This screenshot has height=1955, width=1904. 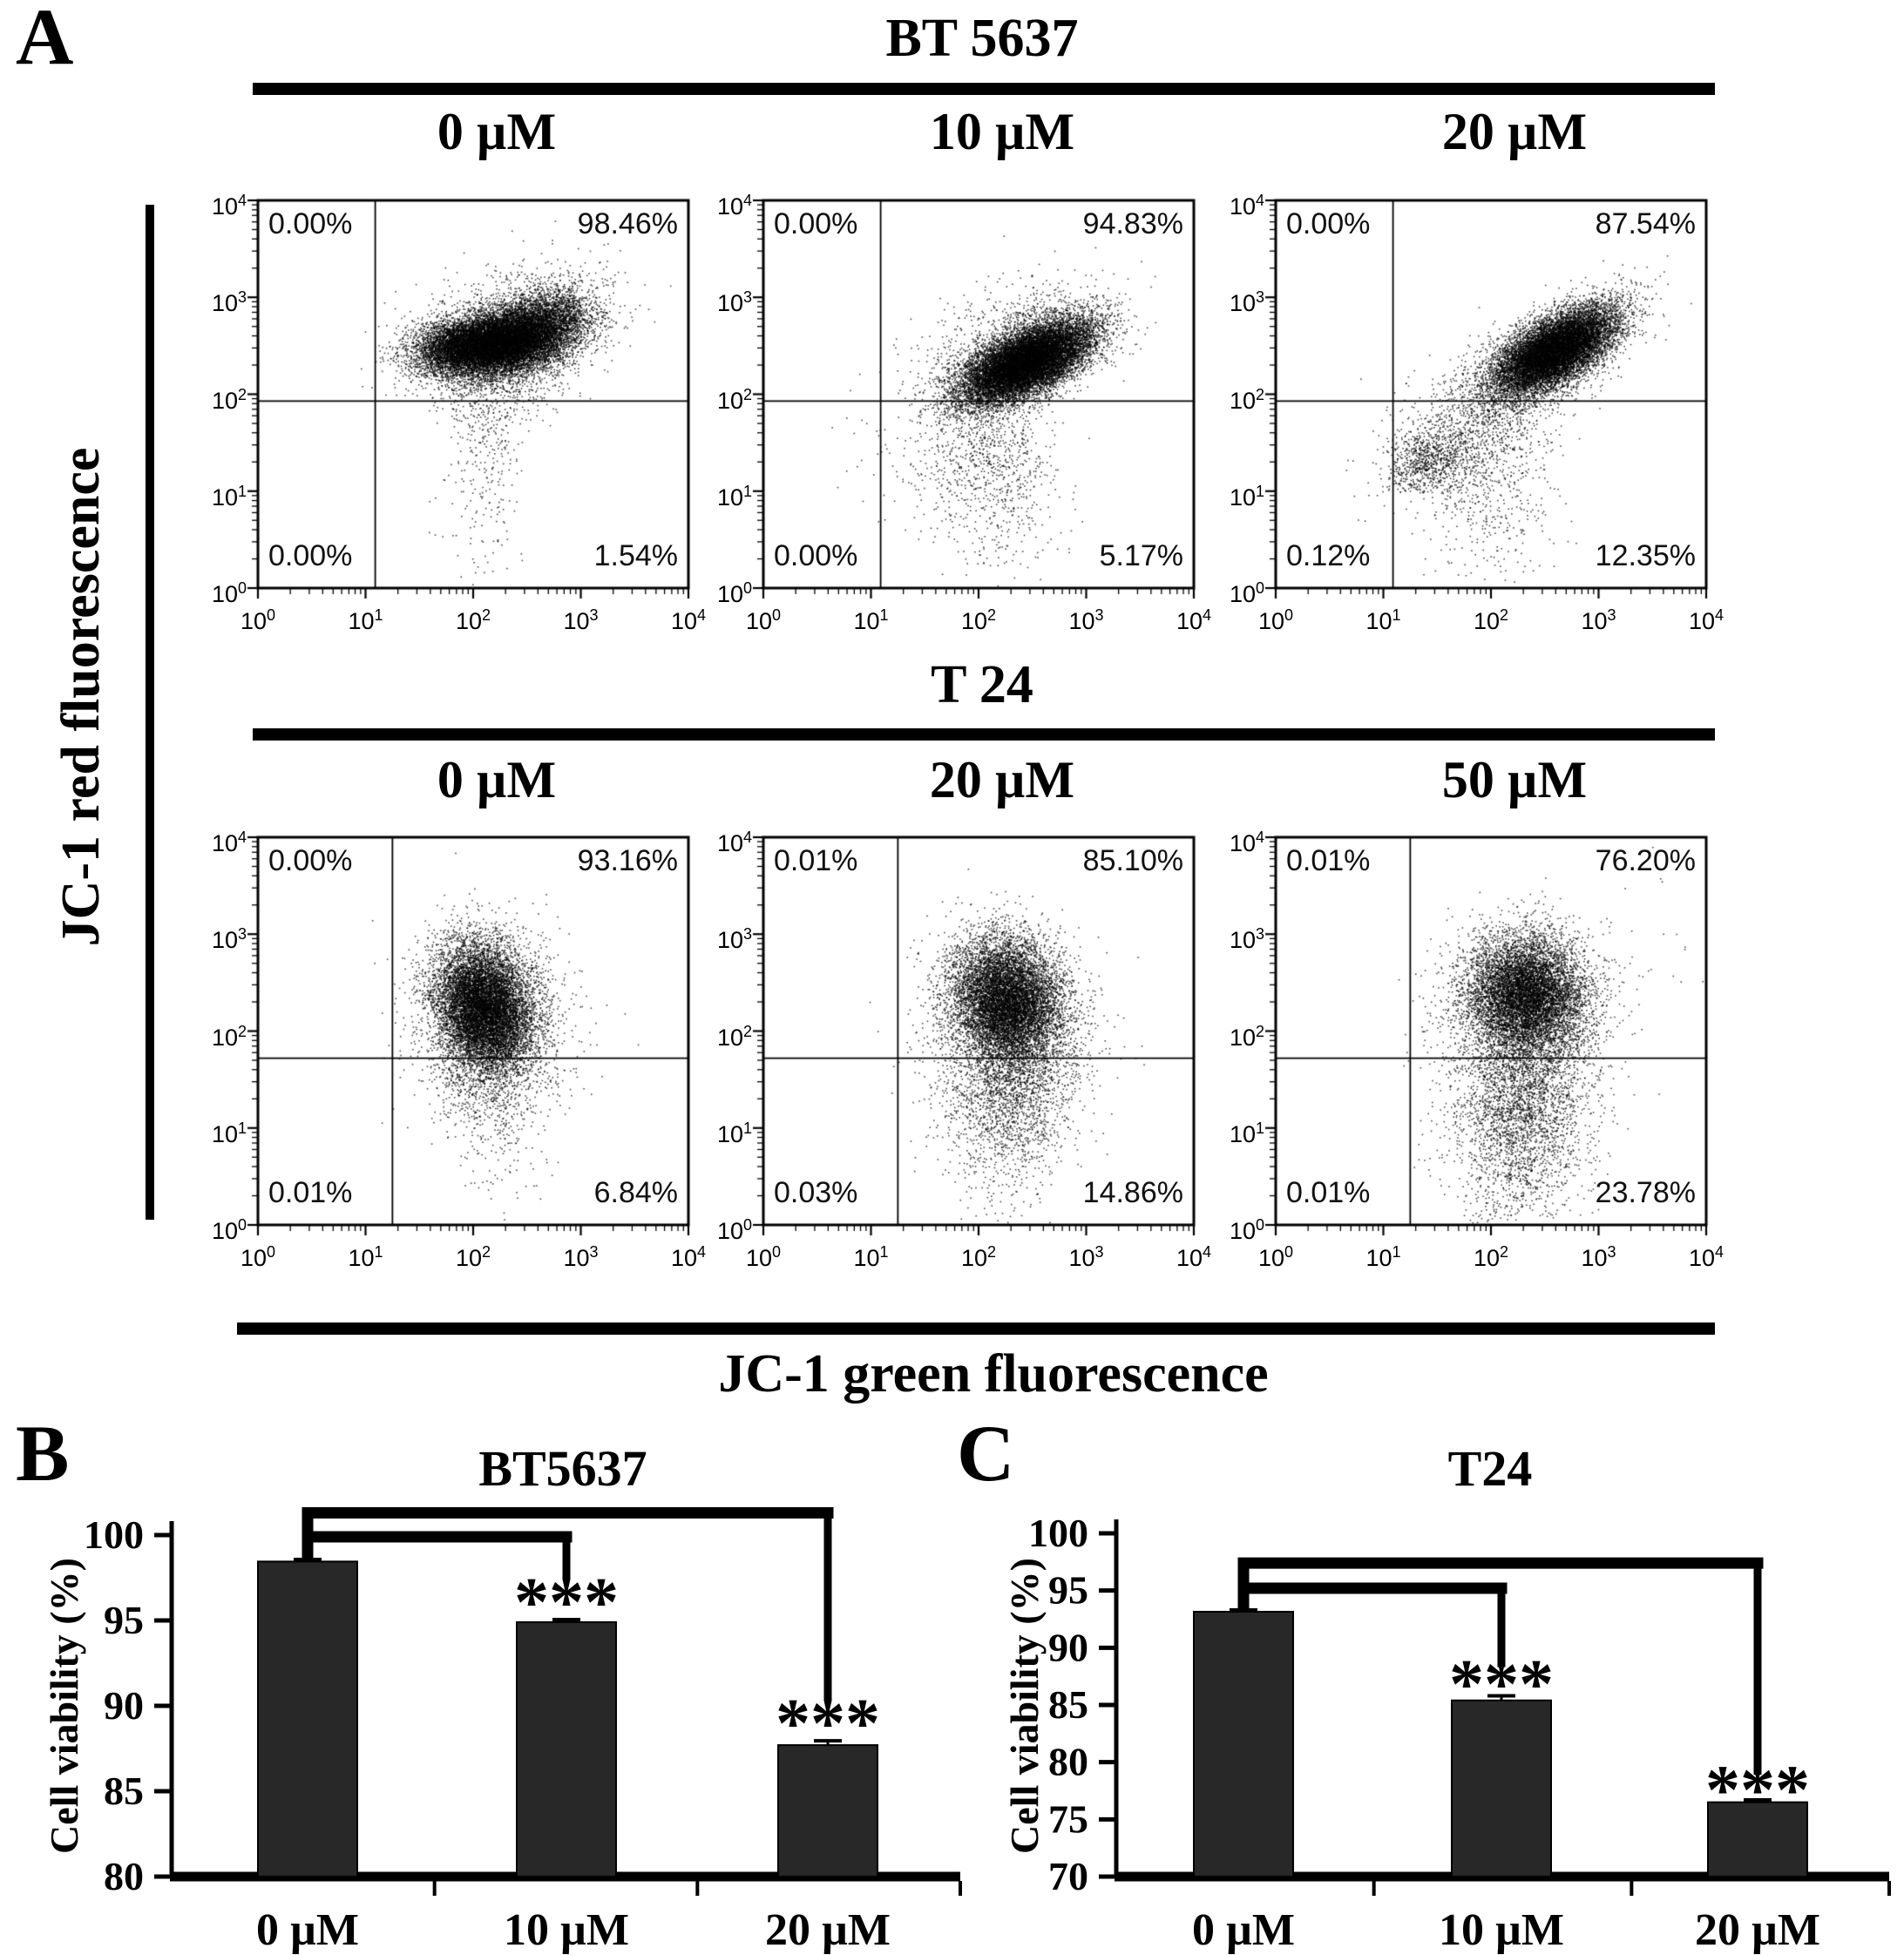 I want to click on panel-b-label: B, so click(x=43, y=1453).